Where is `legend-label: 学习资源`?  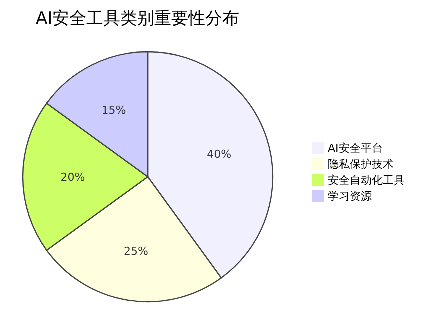 legend-label: 学习资源 is located at coordinates (350, 196).